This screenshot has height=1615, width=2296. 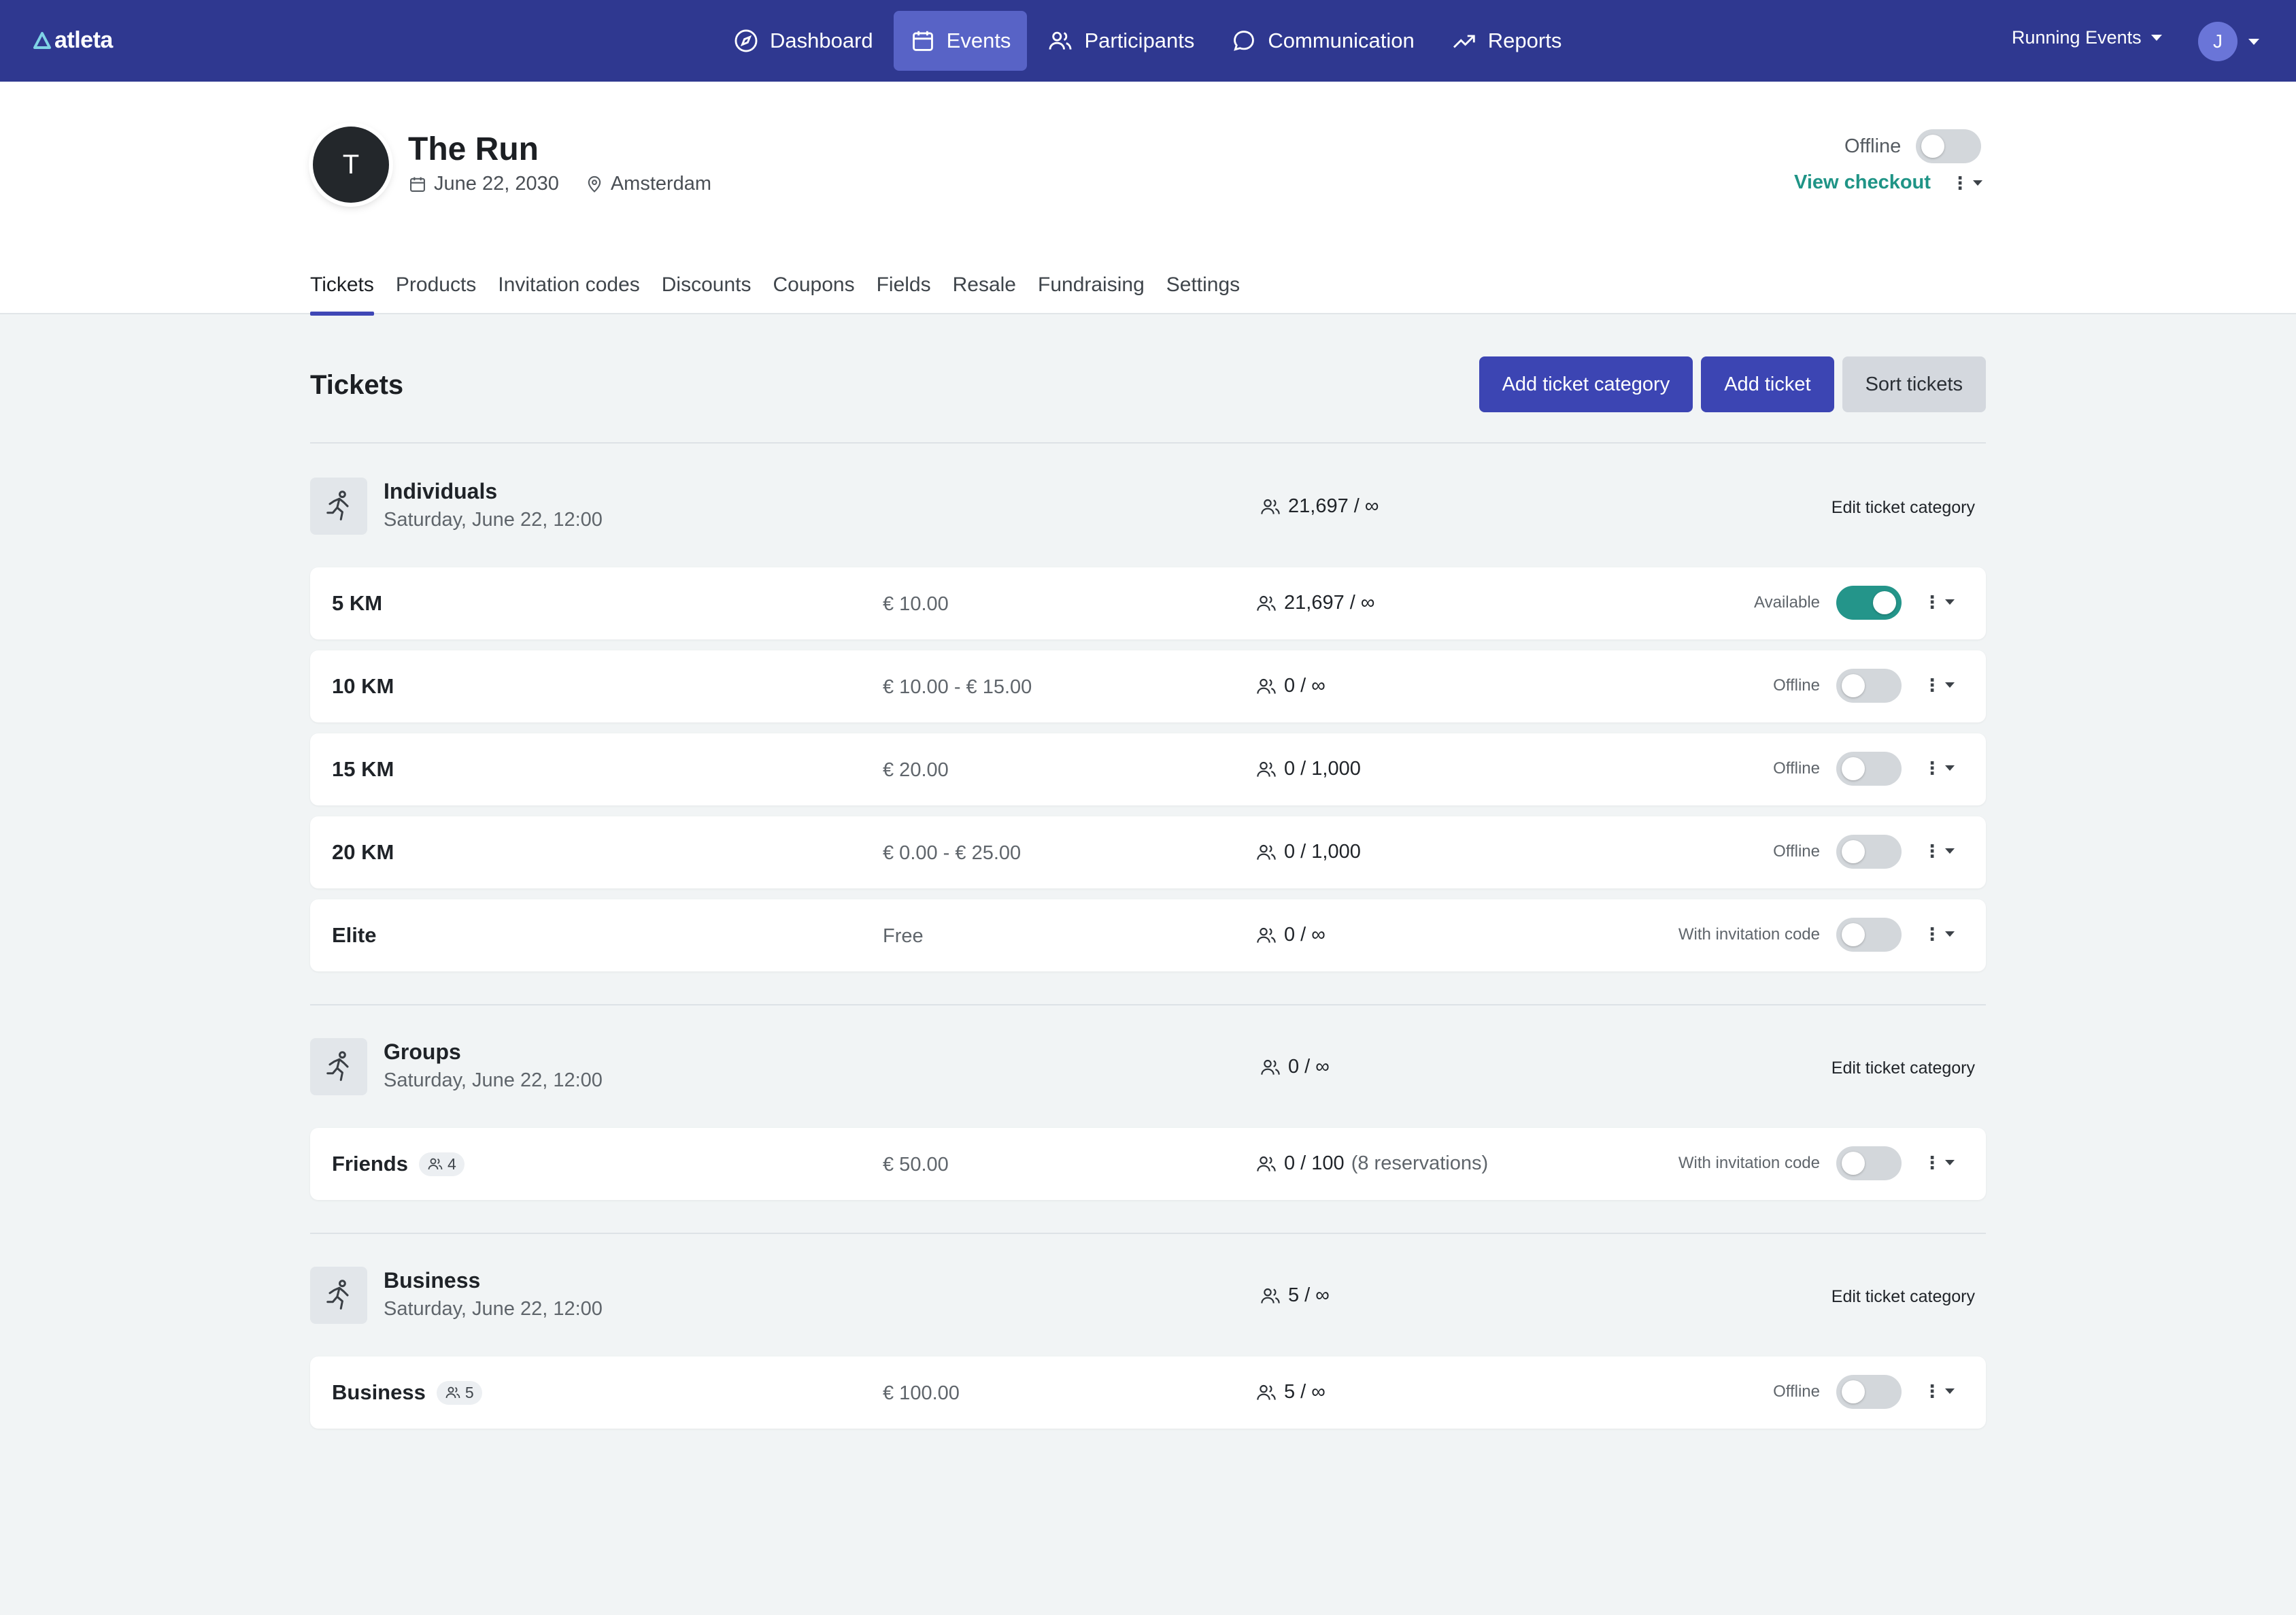 I want to click on tab-settings: Settings, so click(x=1203, y=284).